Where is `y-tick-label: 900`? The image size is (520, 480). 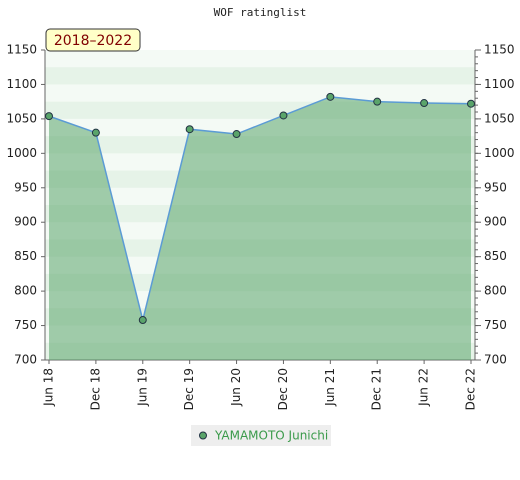
y-tick-label: 900 is located at coordinates (25, 222).